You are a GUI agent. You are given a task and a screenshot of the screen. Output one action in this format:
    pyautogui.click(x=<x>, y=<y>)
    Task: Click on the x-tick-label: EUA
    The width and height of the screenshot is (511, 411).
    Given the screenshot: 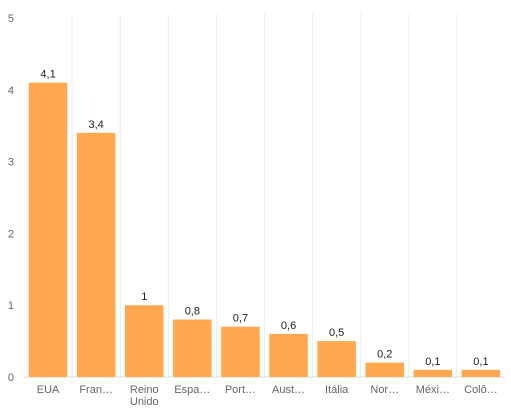 What is the action you would take?
    pyautogui.click(x=48, y=390)
    